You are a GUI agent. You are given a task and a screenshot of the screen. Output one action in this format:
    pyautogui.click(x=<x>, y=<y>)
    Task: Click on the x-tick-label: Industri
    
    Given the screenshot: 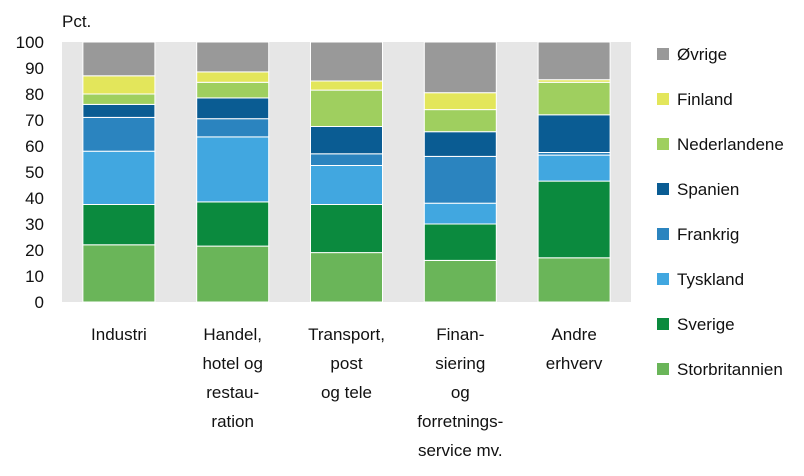 What is the action you would take?
    pyautogui.click(x=119, y=334)
    